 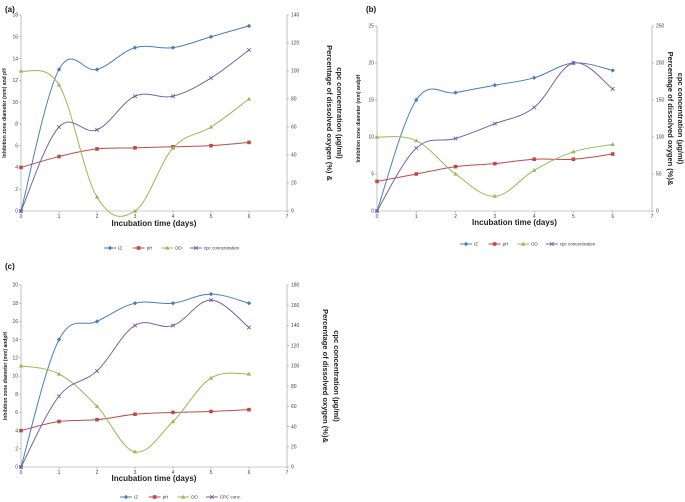 What do you see at coordinates (135, 473) in the screenshot?
I see `x-tick-label: 3` at bounding box center [135, 473].